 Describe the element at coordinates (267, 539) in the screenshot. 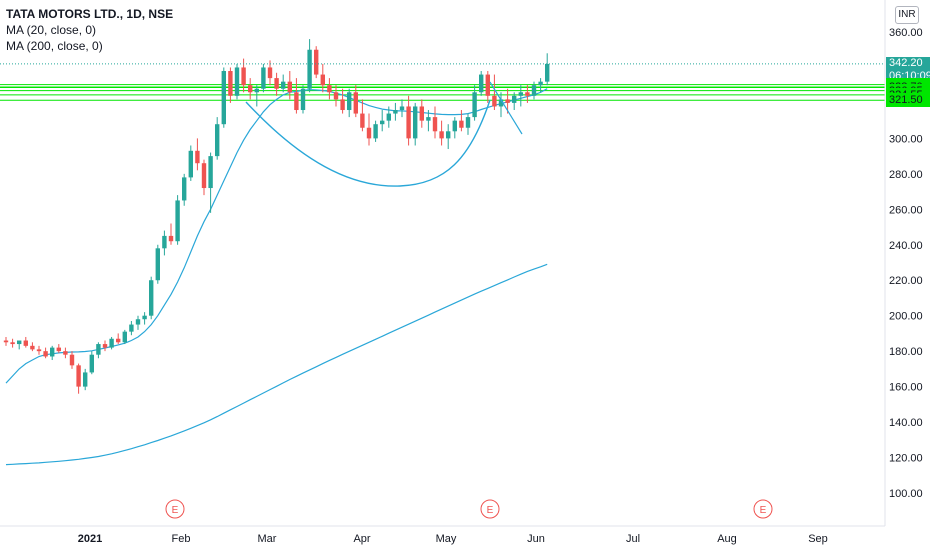

I see `time-tick-label: Mar` at that location.